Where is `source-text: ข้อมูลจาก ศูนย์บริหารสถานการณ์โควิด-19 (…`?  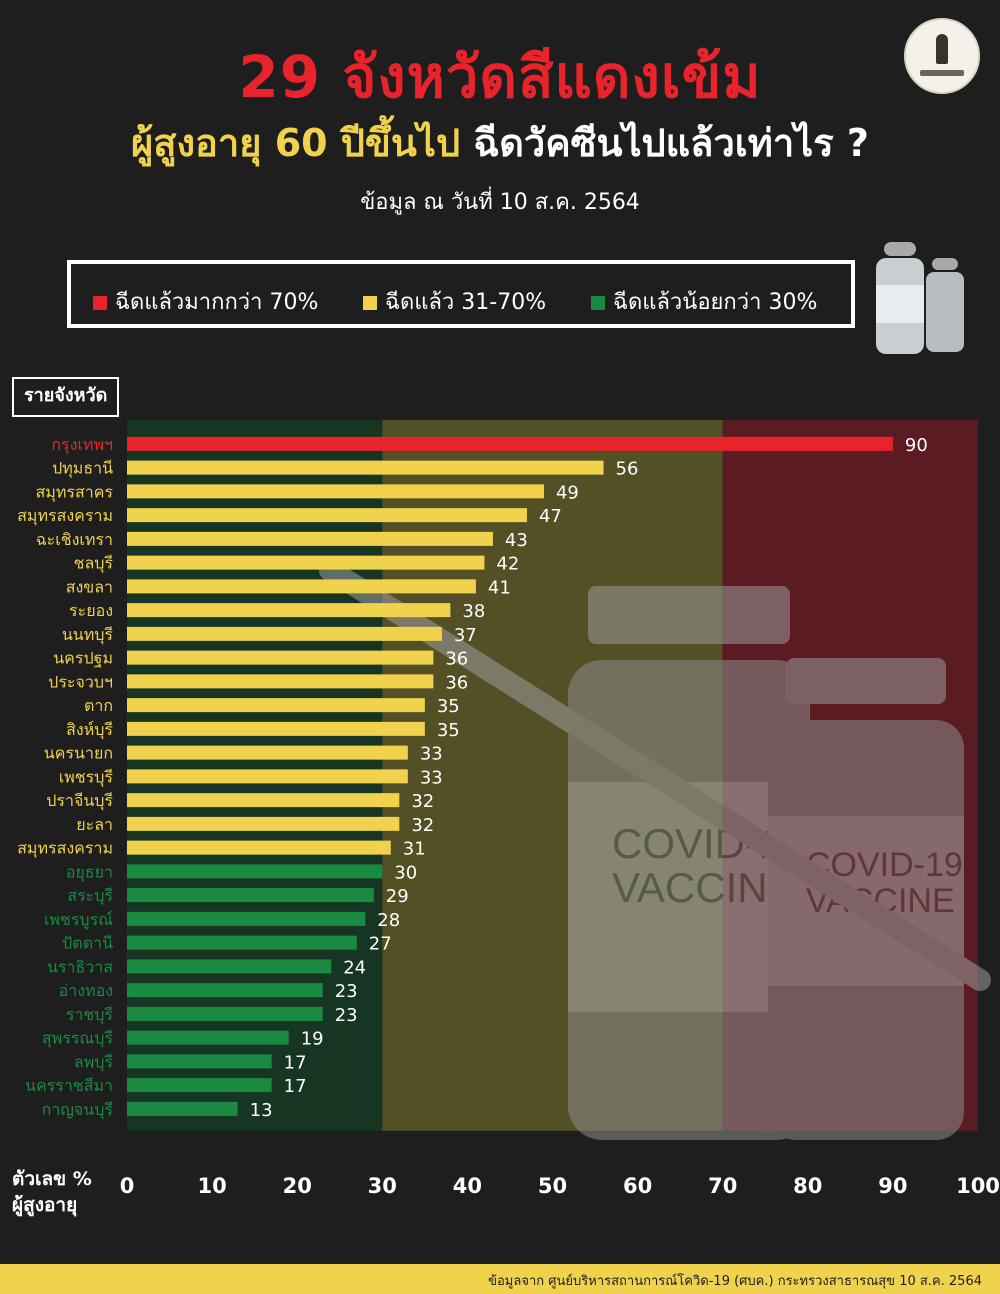
source-text: ข้อมูลจาก ศูนย์บริหารสถานการณ์โควิด-19 (… is located at coordinates (735, 1281).